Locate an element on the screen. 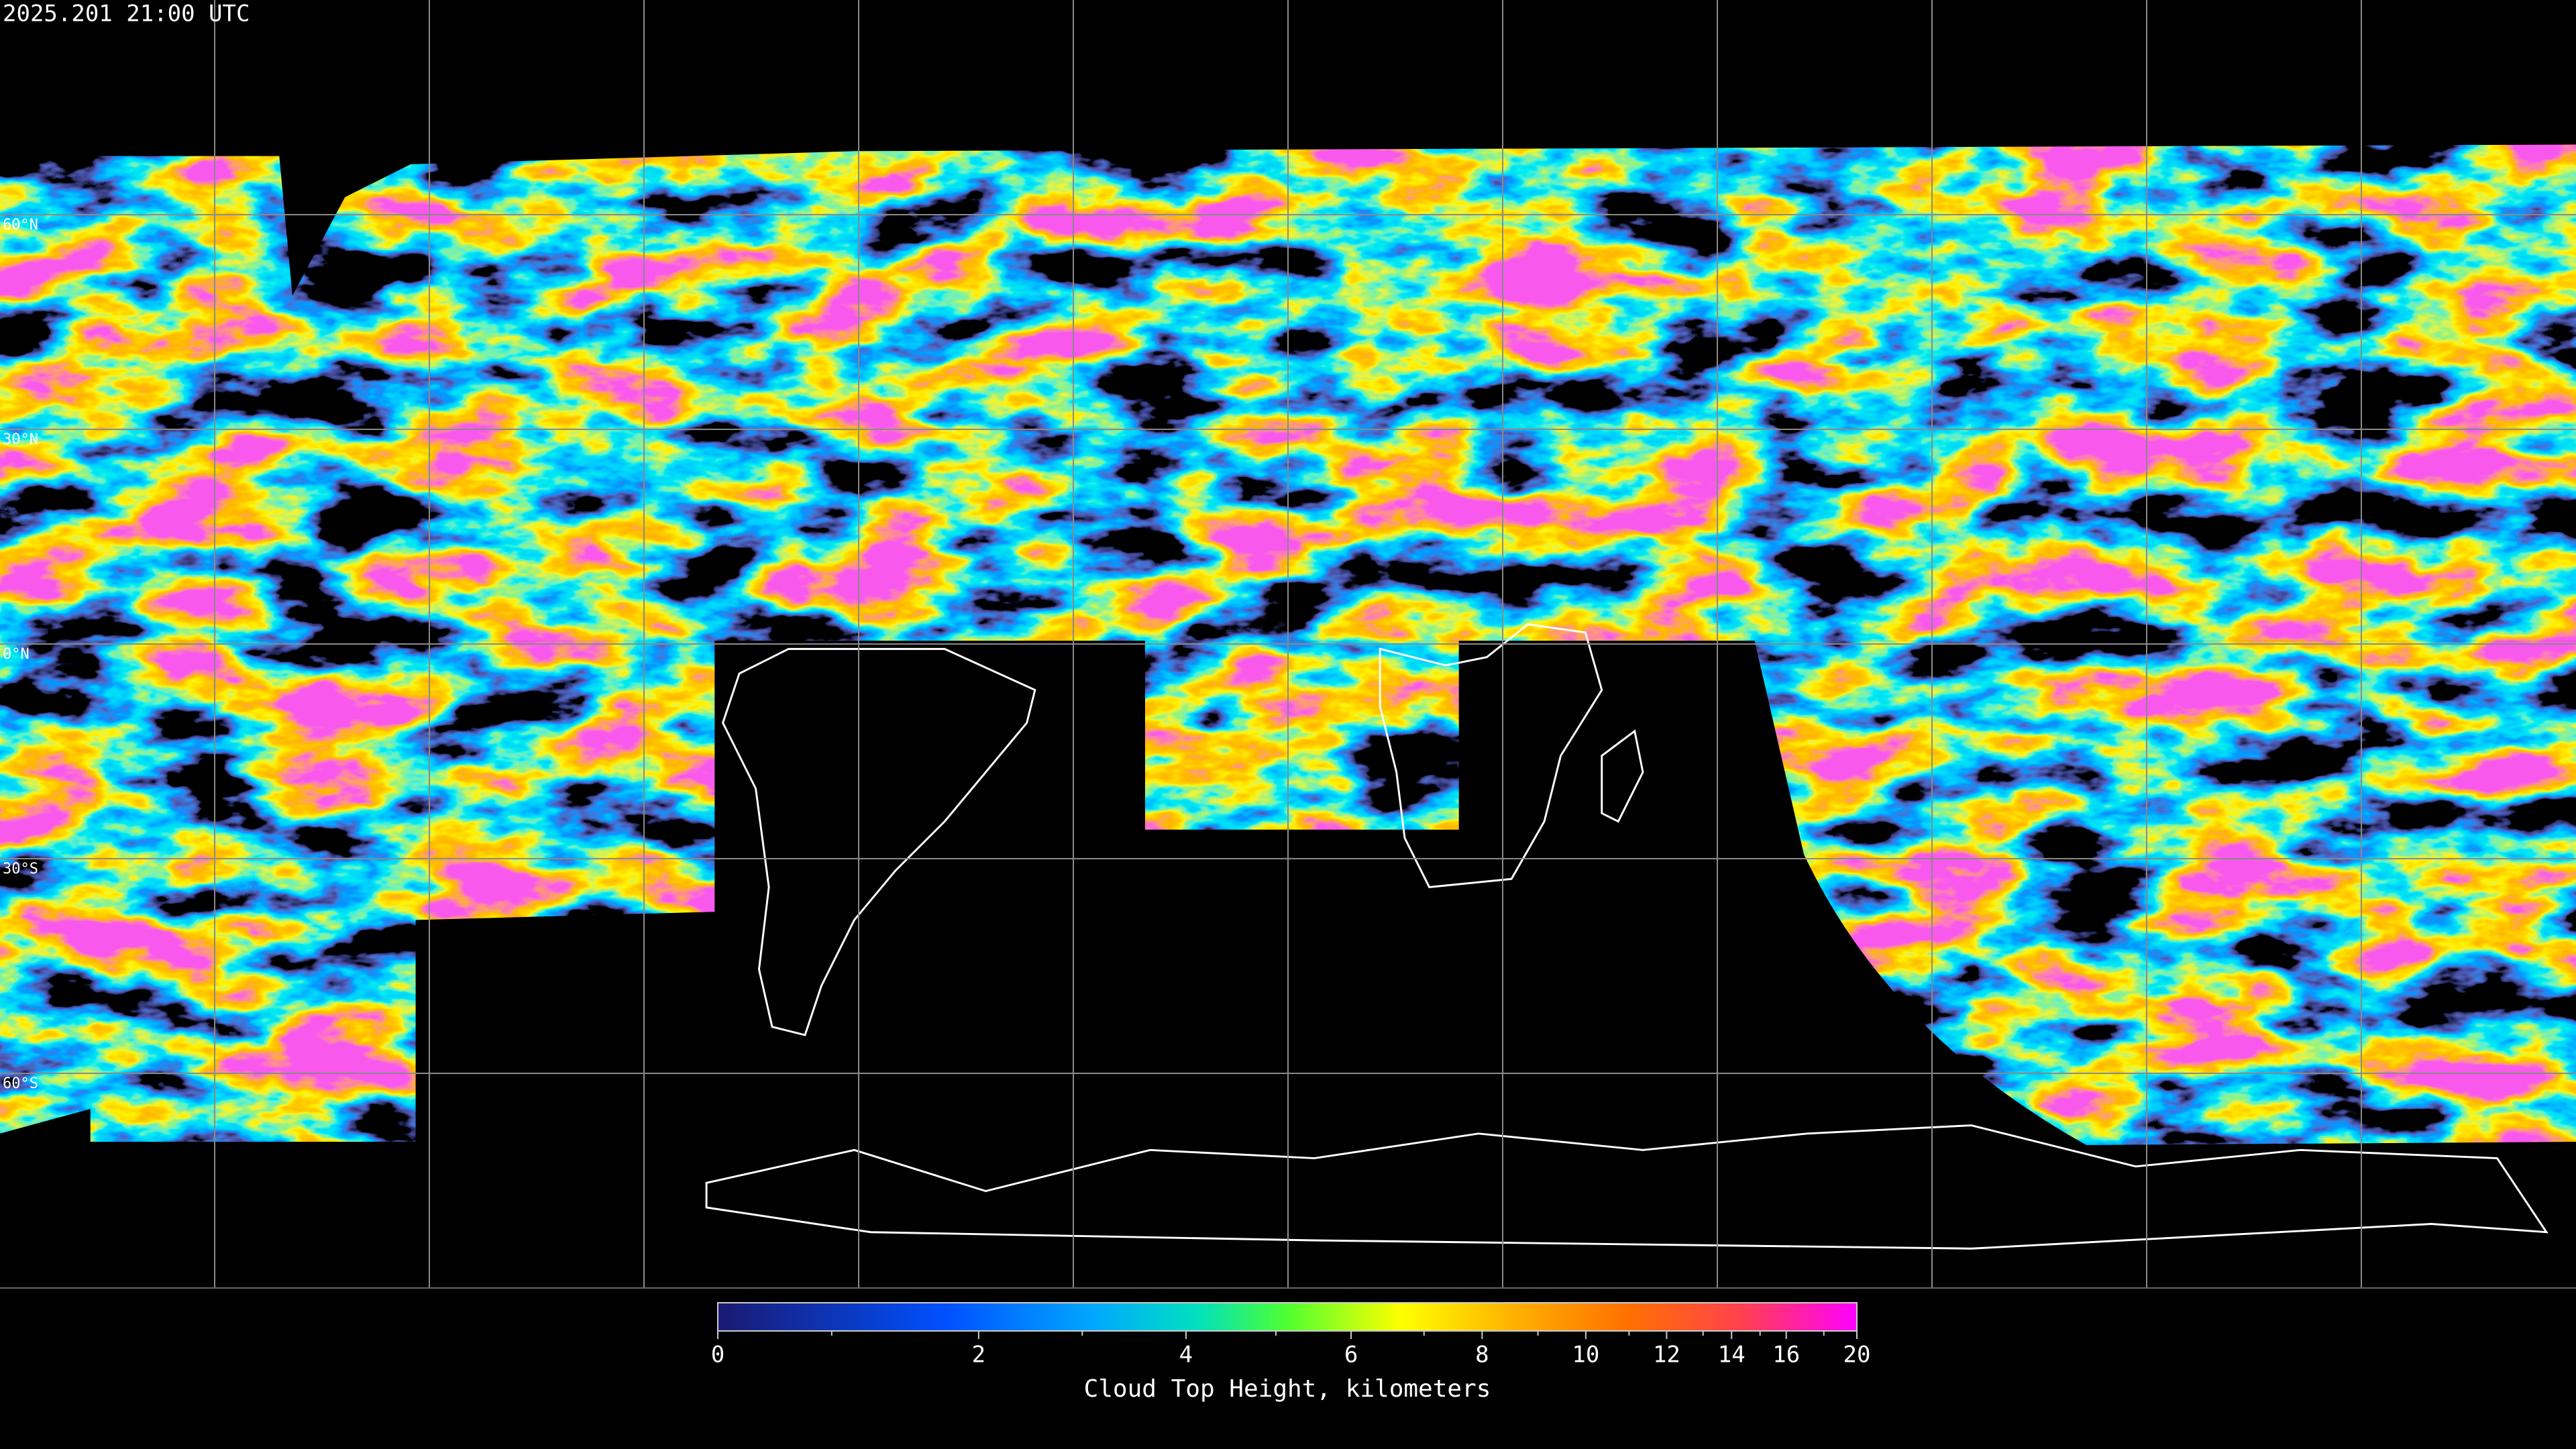 This screenshot has height=1449, width=2576. colorbar-tick-label: 2 is located at coordinates (978, 1355).